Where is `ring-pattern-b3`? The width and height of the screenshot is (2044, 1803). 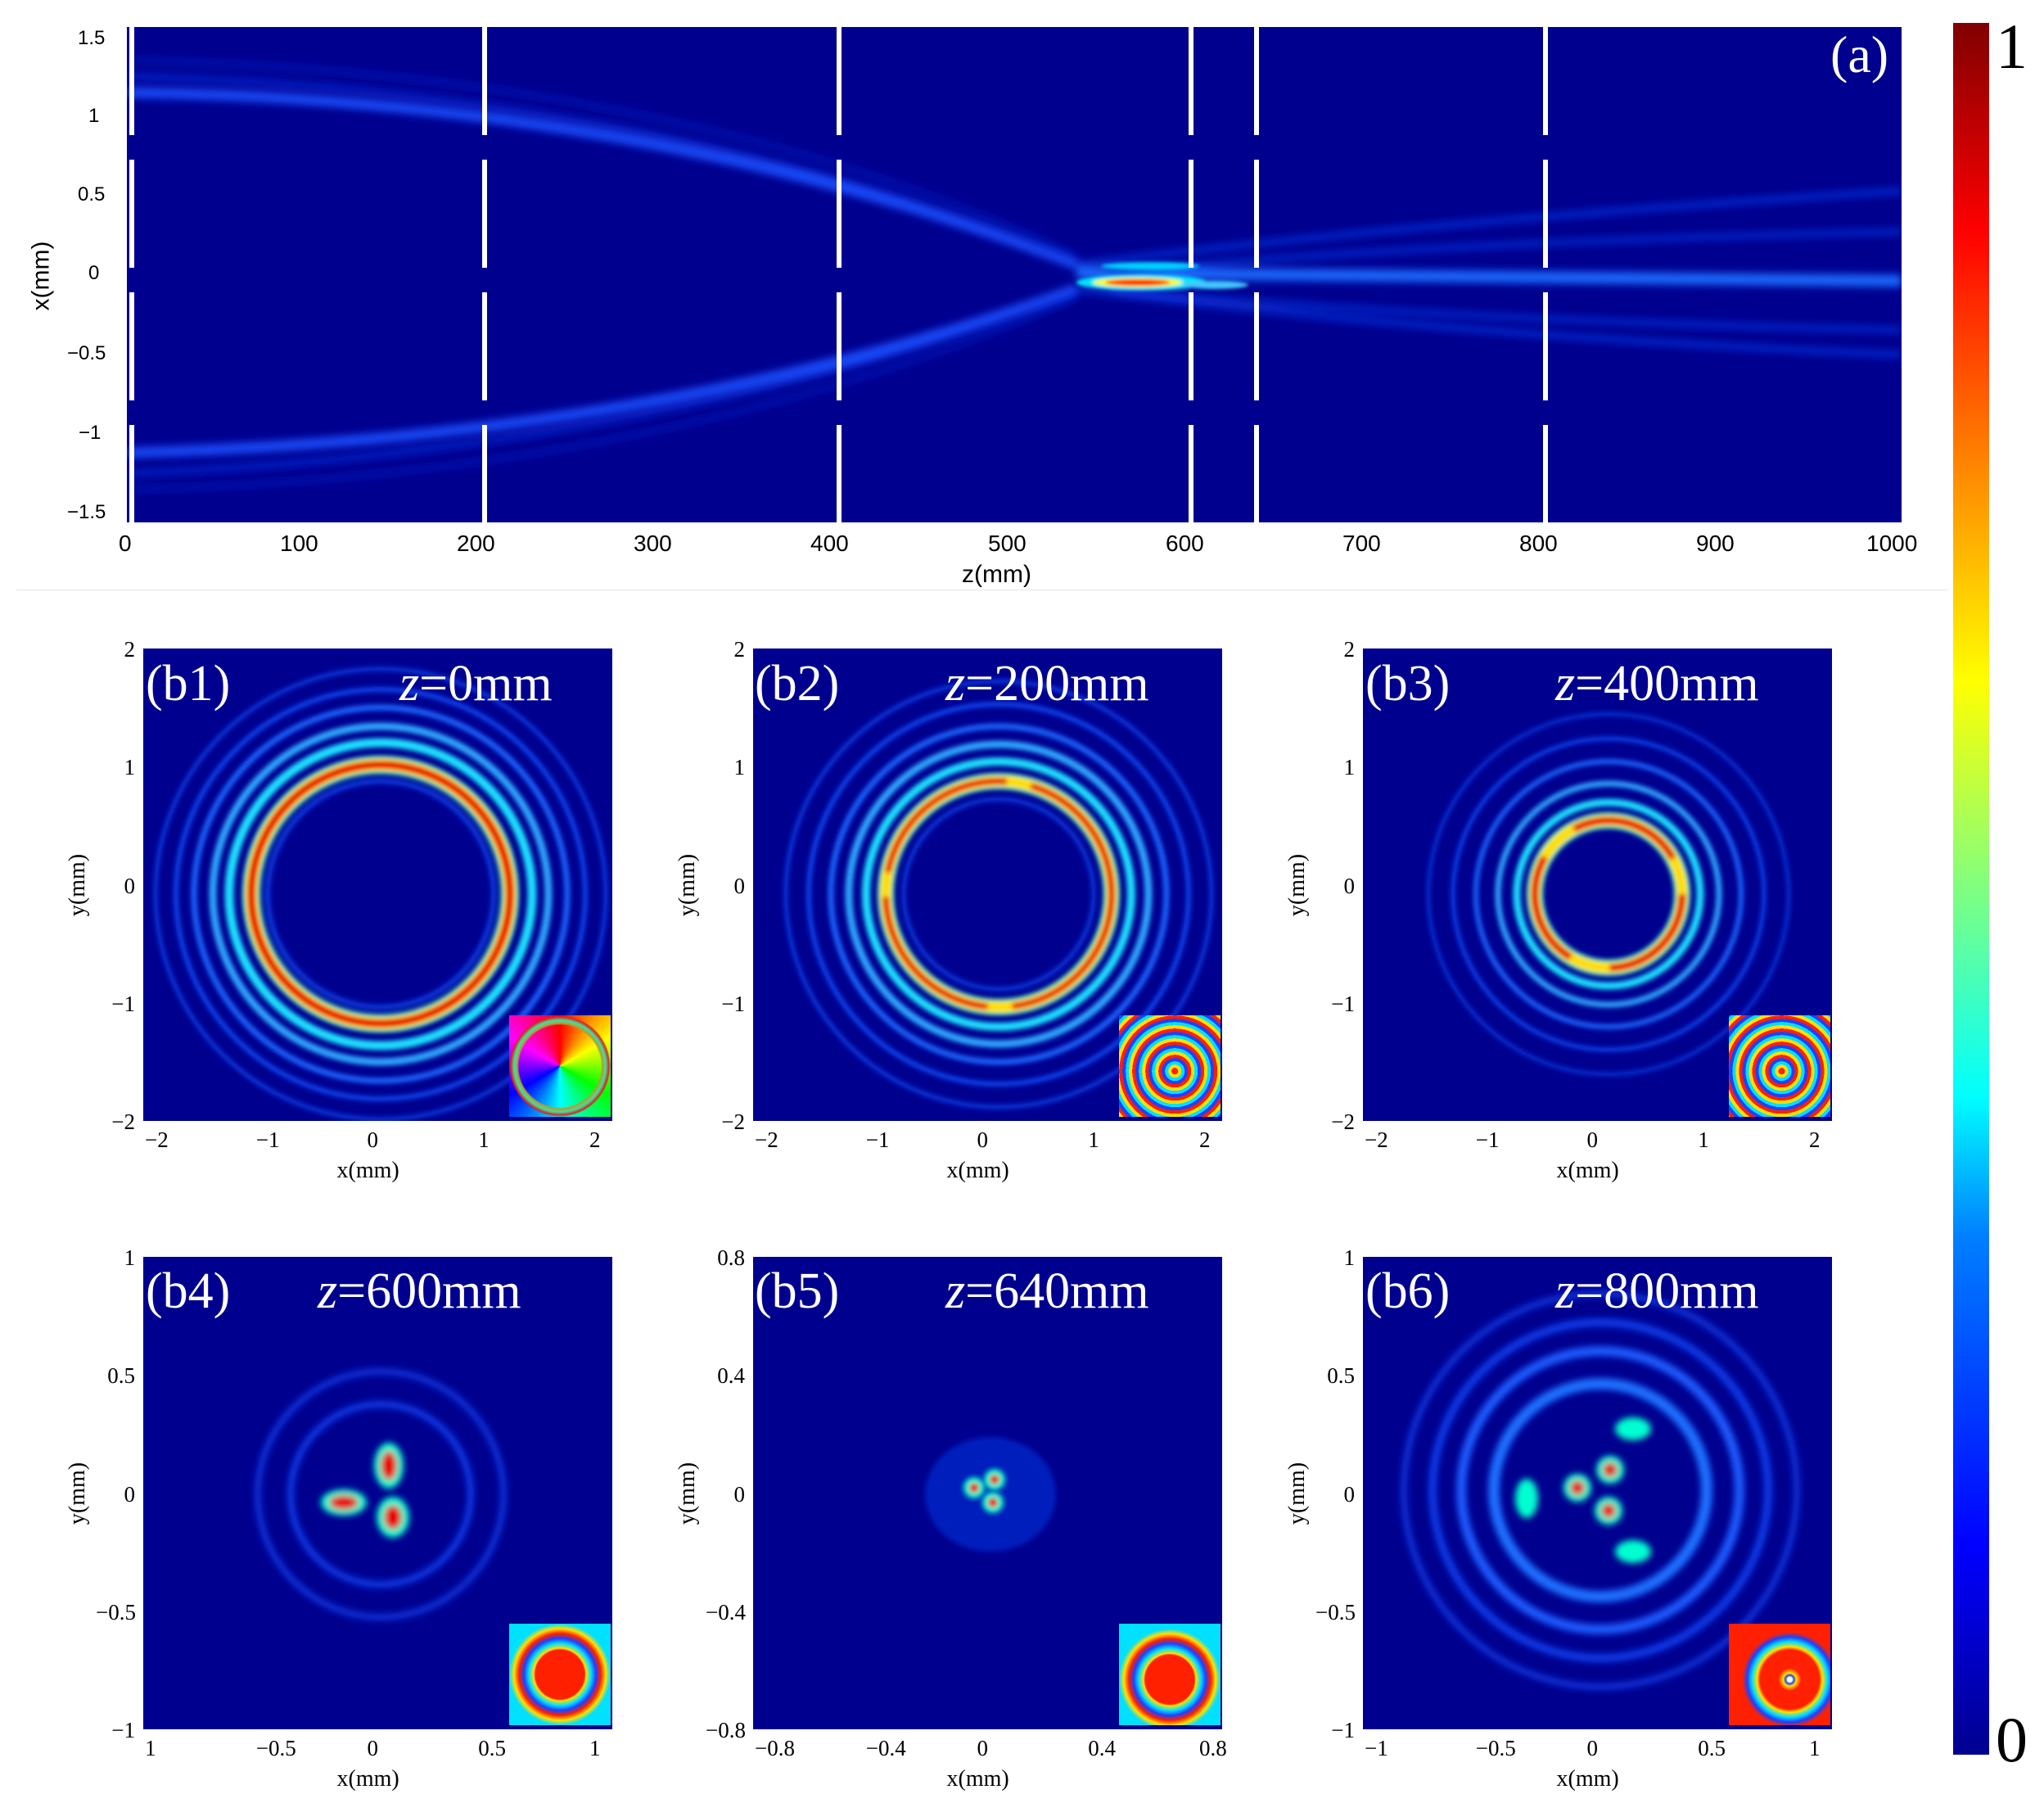
ring-pattern-b3 is located at coordinates (1597, 885).